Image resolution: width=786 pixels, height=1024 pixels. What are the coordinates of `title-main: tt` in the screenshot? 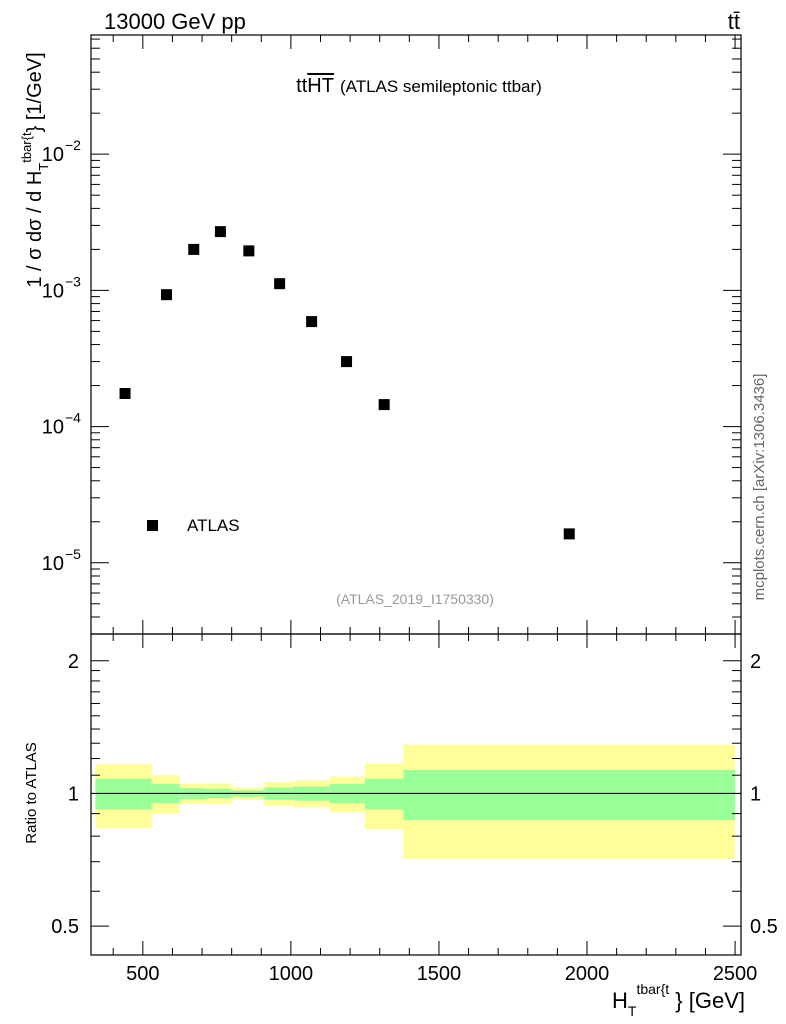 It's located at (302, 86).